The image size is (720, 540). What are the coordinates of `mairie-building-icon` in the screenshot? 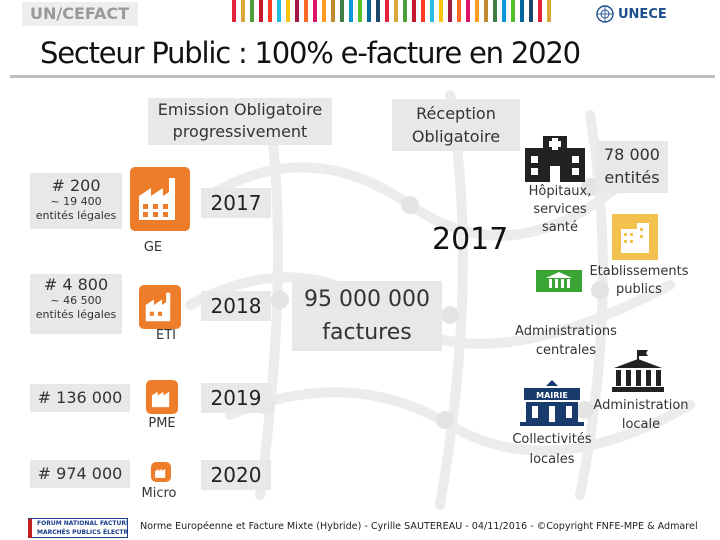 It's located at (552, 403).